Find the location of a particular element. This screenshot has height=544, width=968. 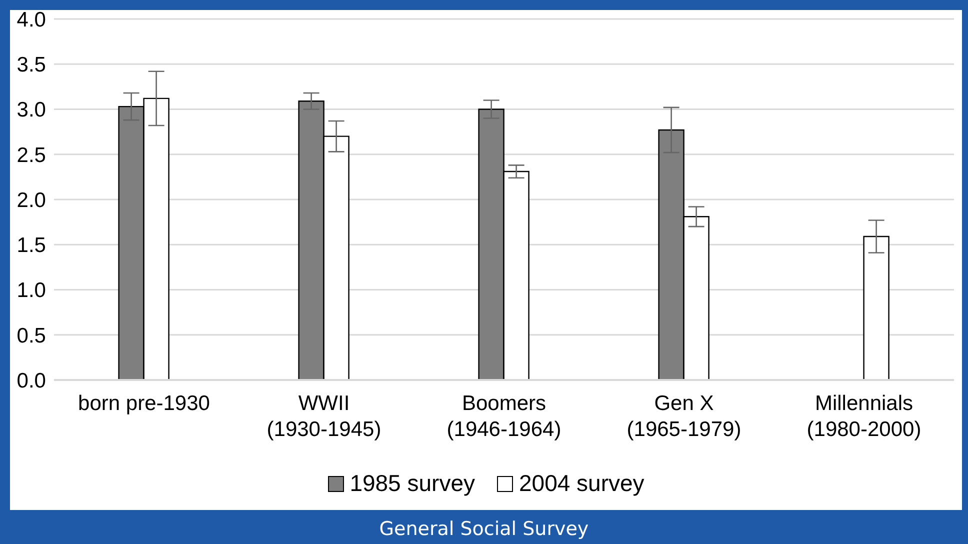

y-tick-label: 2.5 is located at coordinates (31, 155).